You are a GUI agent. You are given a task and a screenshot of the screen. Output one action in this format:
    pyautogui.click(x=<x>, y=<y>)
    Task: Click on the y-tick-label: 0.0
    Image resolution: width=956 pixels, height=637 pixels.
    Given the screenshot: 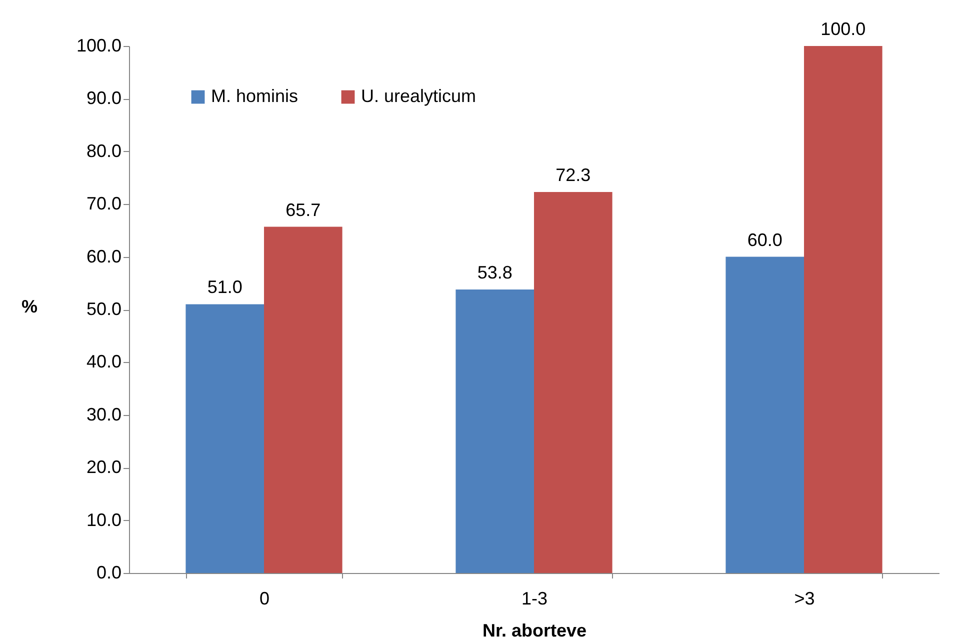 What is the action you would take?
    pyautogui.click(x=109, y=572)
    